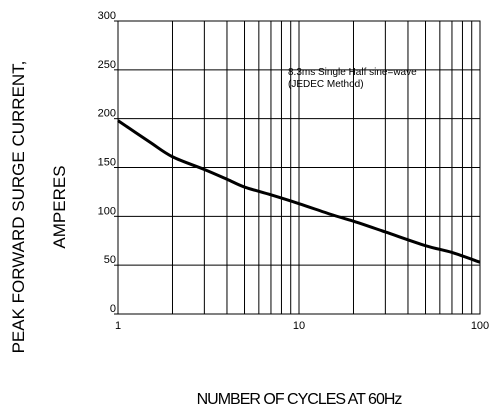  What do you see at coordinates (352, 72) in the screenshot?
I see `annotation-line-1: 8.3ms Single Half sine=wave` at bounding box center [352, 72].